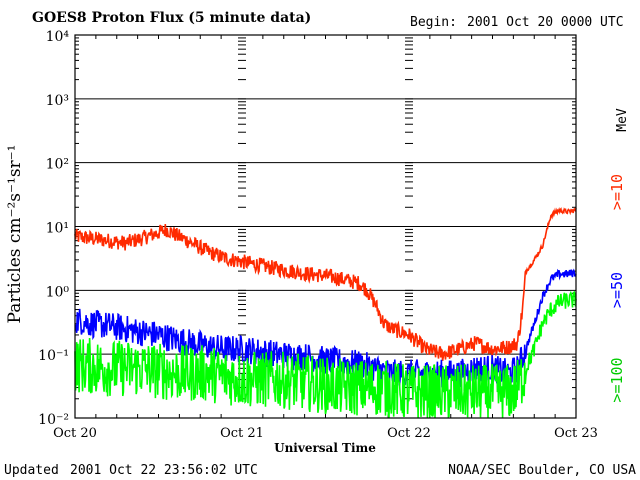 Image resolution: width=640 pixels, height=480 pixels. Describe the element at coordinates (576, 433) in the screenshot. I see `x-tick-label: Oct 23` at that location.